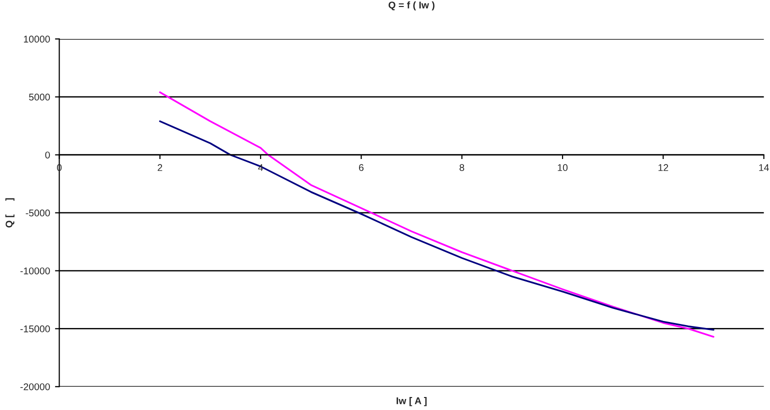  I want to click on y-tick-label: 10000, so click(37, 39).